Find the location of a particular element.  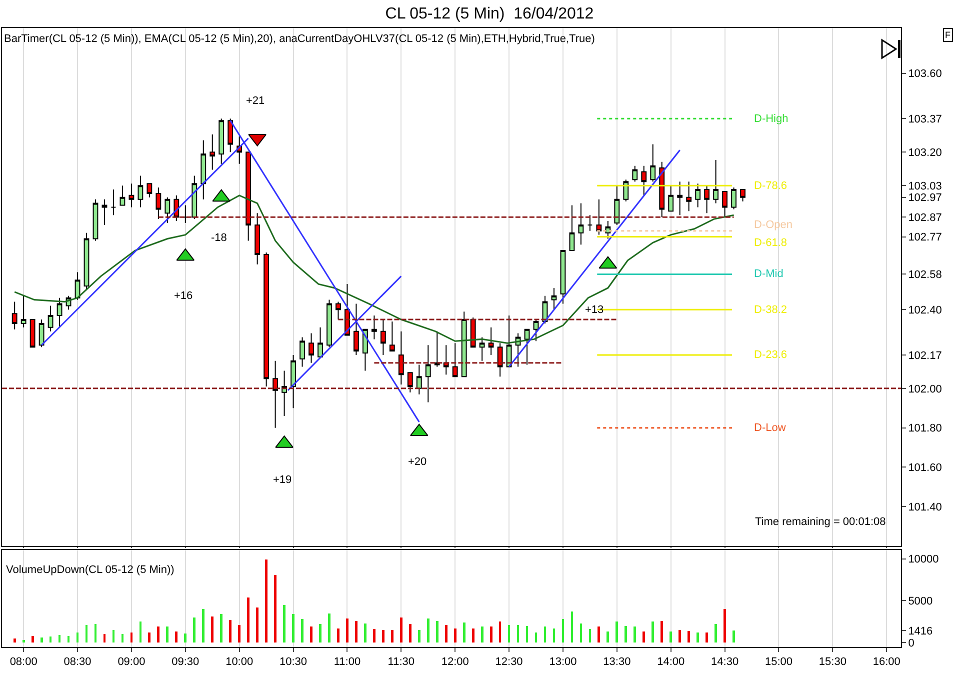

y-tick-label: 102.17 is located at coordinates (925, 356).